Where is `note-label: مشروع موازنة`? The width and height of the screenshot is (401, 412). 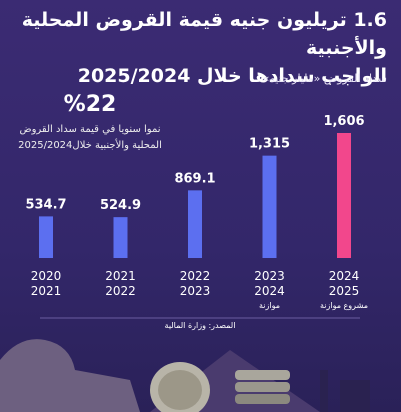 note-label: مشروع موازنة is located at coordinates (344, 305).